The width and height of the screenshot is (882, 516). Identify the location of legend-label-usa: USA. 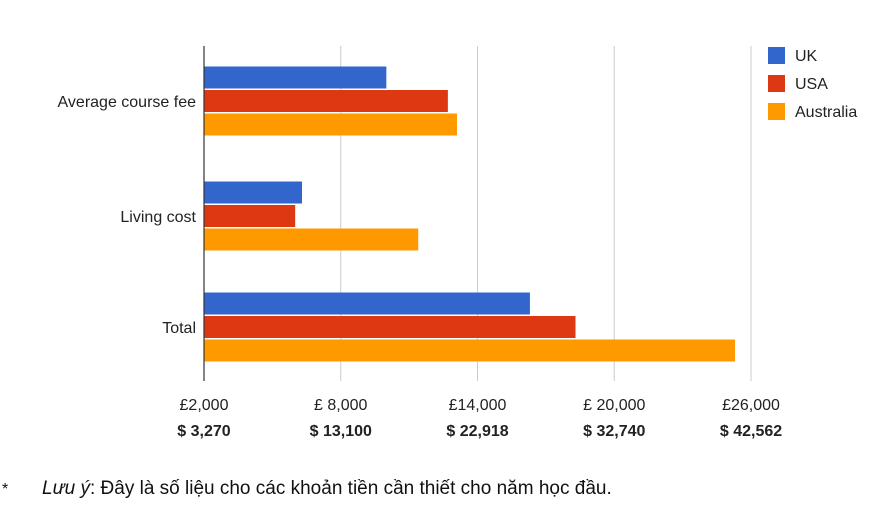
(811, 84).